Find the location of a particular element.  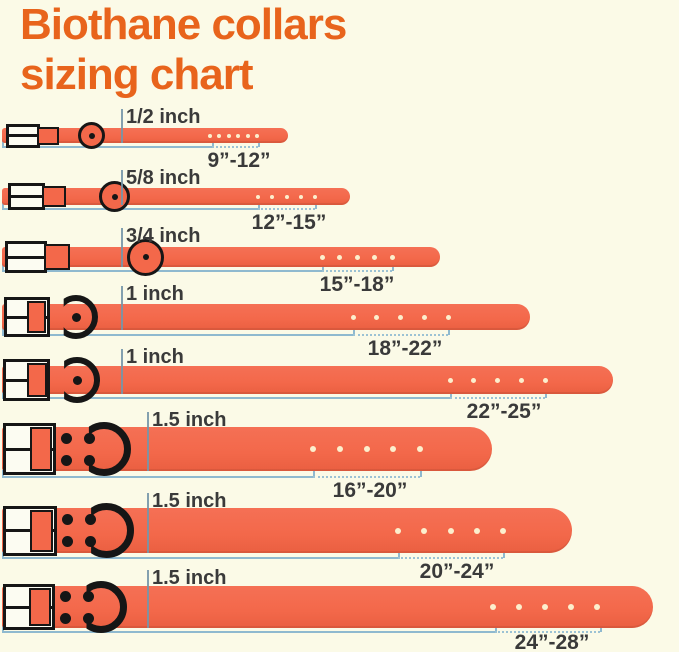

size-range-label: 16”-20” is located at coordinates (370, 490).